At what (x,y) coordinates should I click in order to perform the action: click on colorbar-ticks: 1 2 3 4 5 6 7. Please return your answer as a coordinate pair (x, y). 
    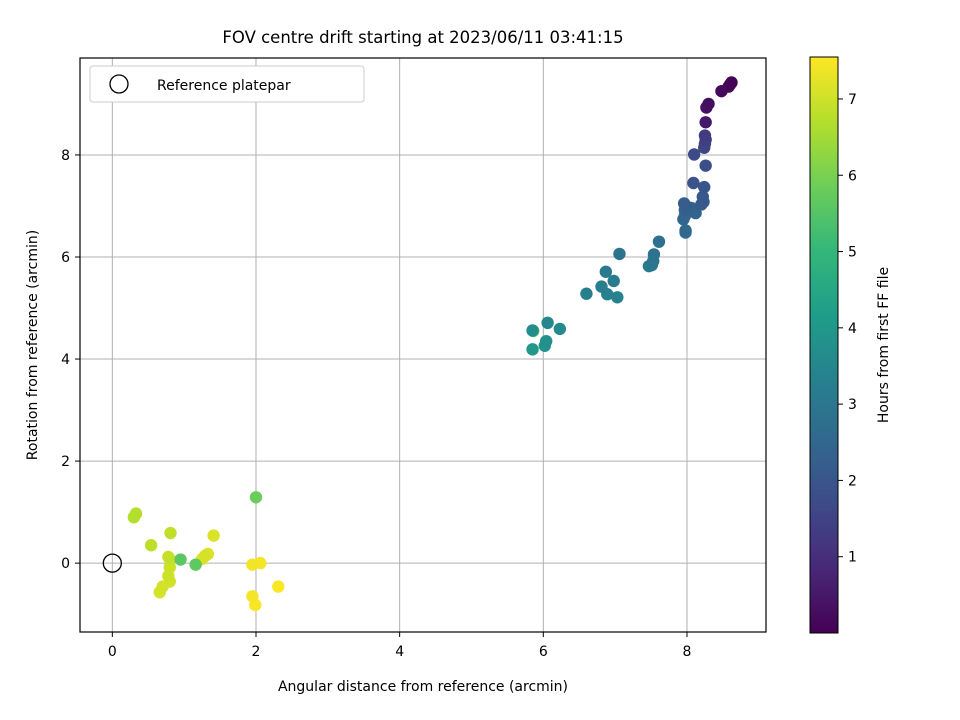
    Looking at the image, I should click on (847, 329).